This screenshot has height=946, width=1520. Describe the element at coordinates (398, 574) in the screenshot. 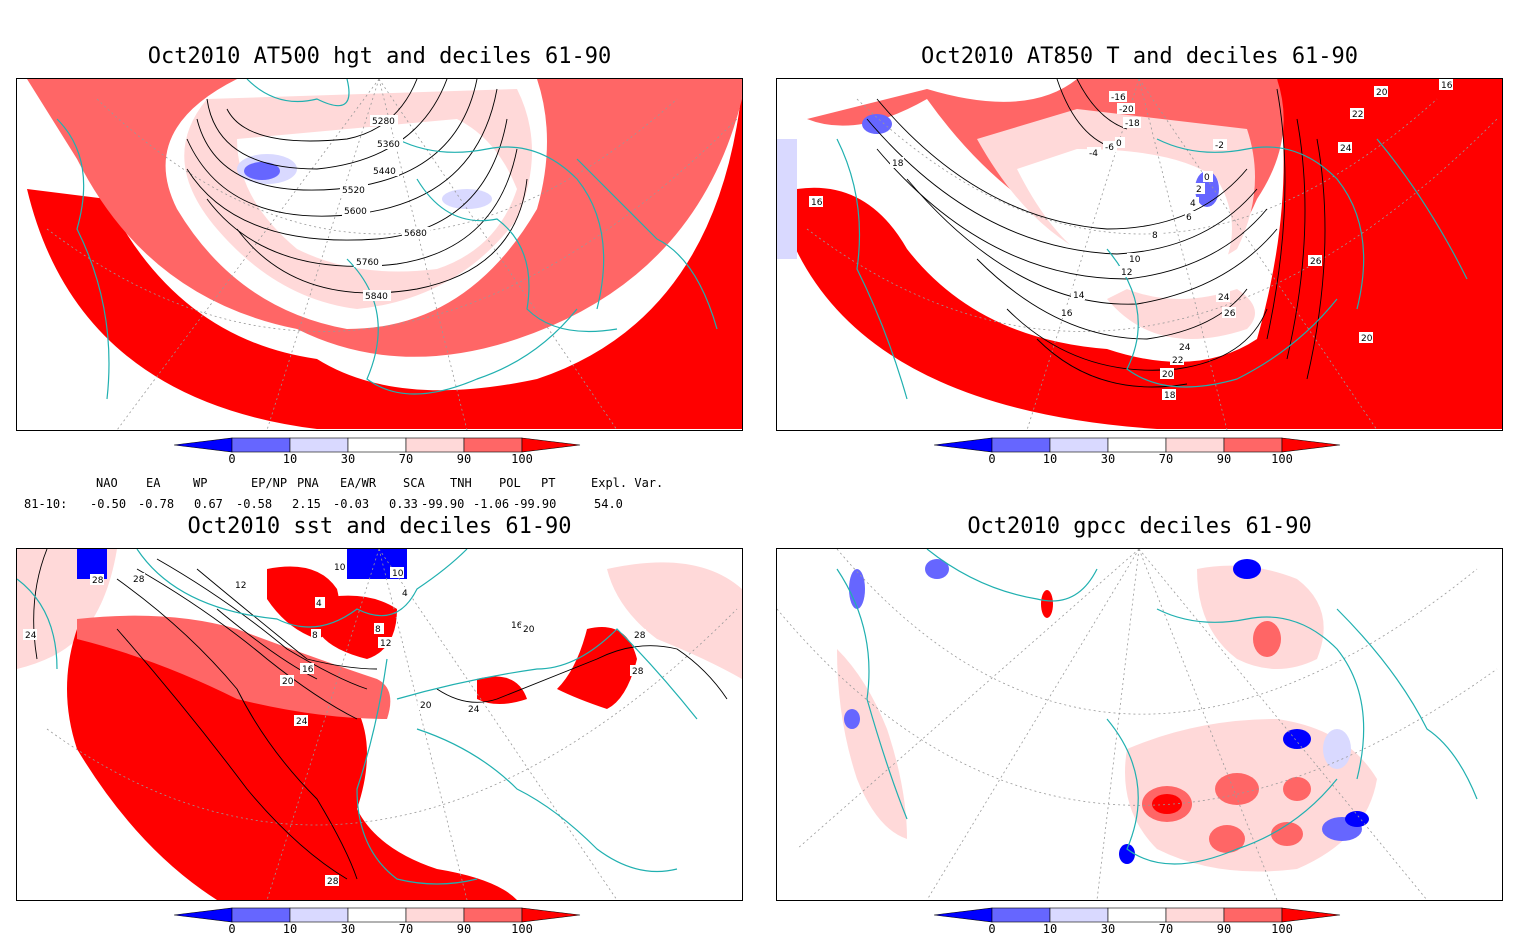

I see `contour-label: 10` at that location.